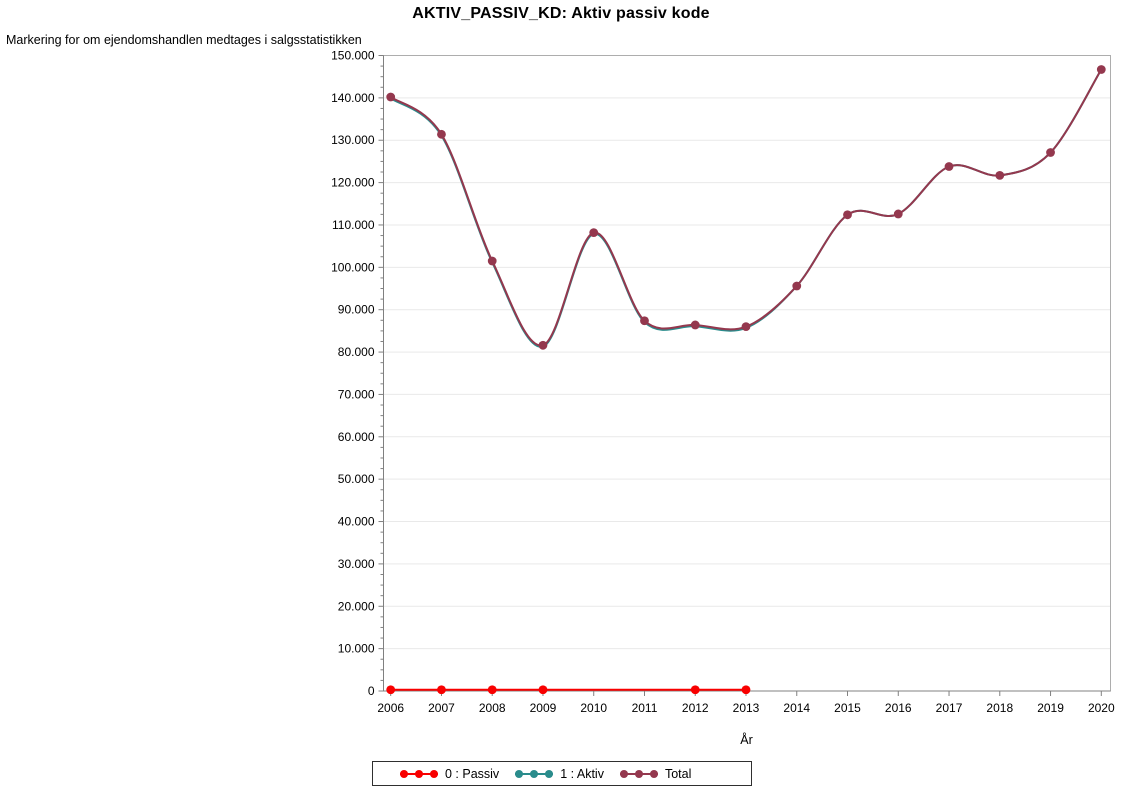  Describe the element at coordinates (353, 56) in the screenshot. I see `y-tick-label: 150.000` at that location.